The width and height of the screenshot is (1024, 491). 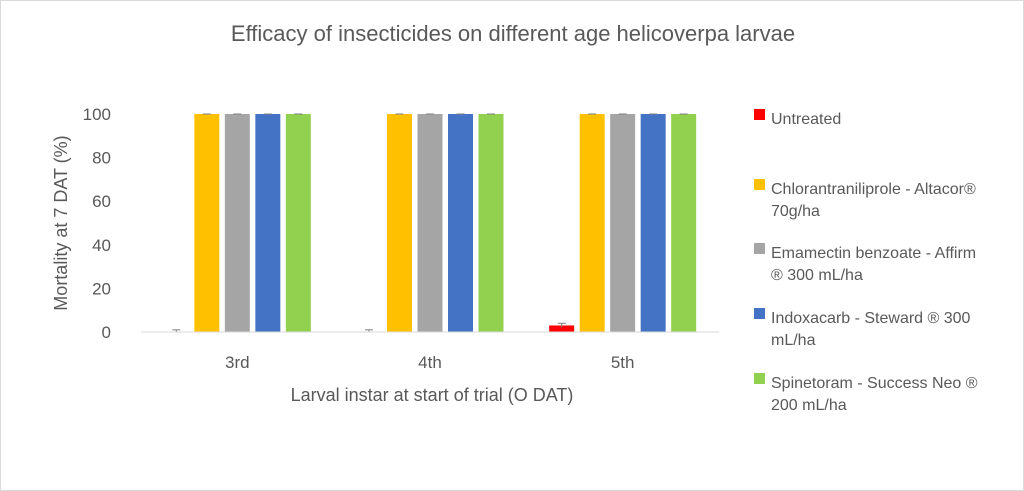 What do you see at coordinates (873, 253) in the screenshot?
I see `legend-label: Emamectin benzoate - Affirm` at bounding box center [873, 253].